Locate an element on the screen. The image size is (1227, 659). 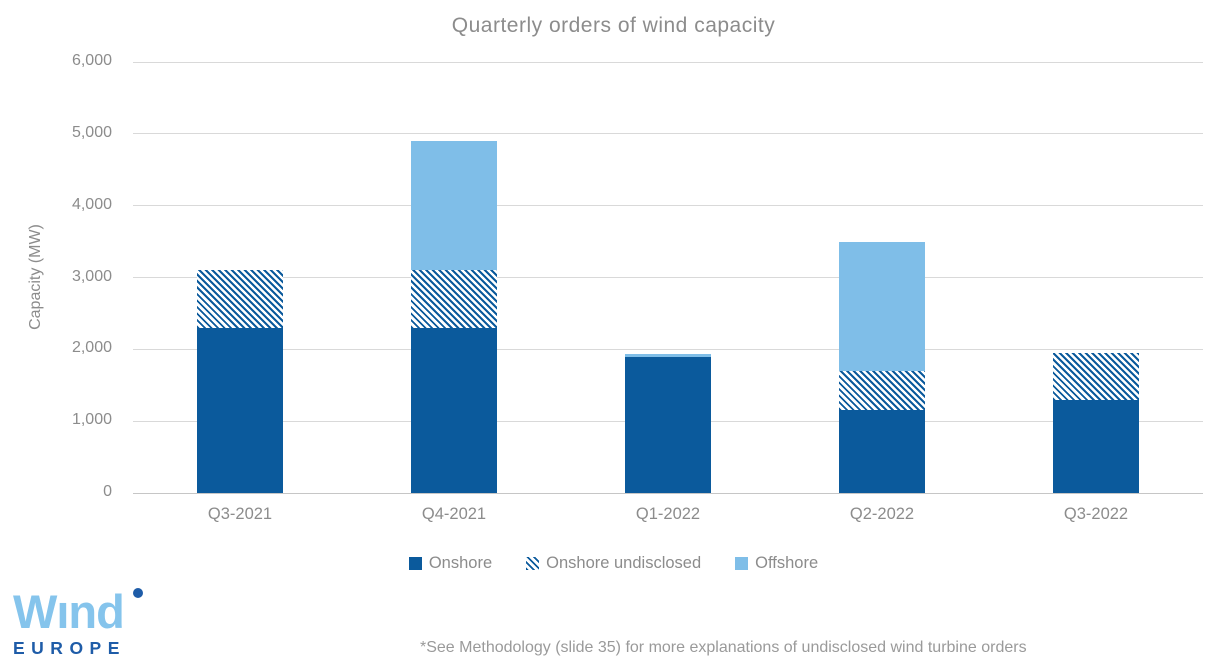
legend-marker-onshore-icon is located at coordinates (415, 563).